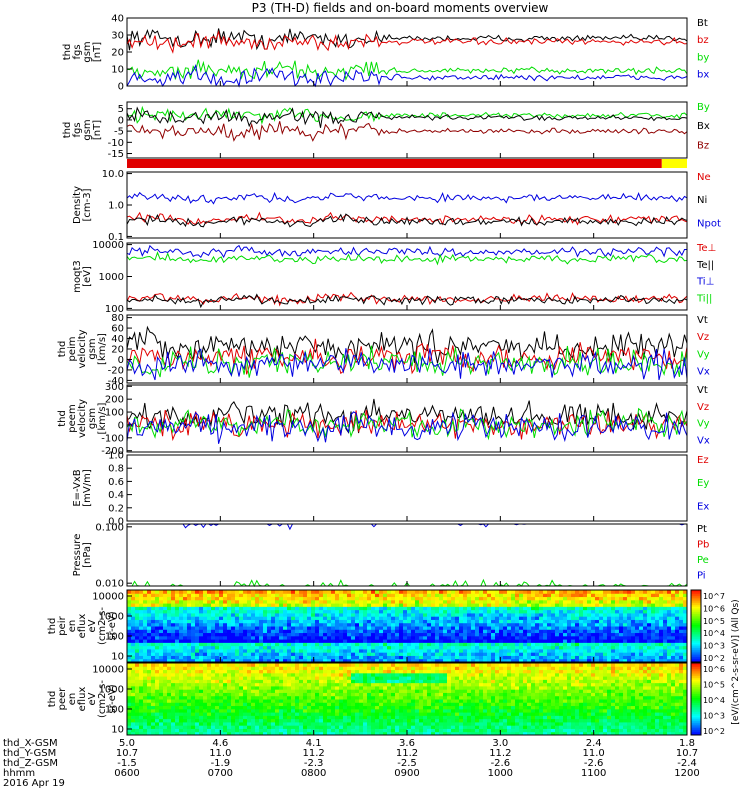 This screenshot has height=800, width=750. Describe the element at coordinates (62, 625) in the screenshot. I see `y-label-line: peir` at that location.